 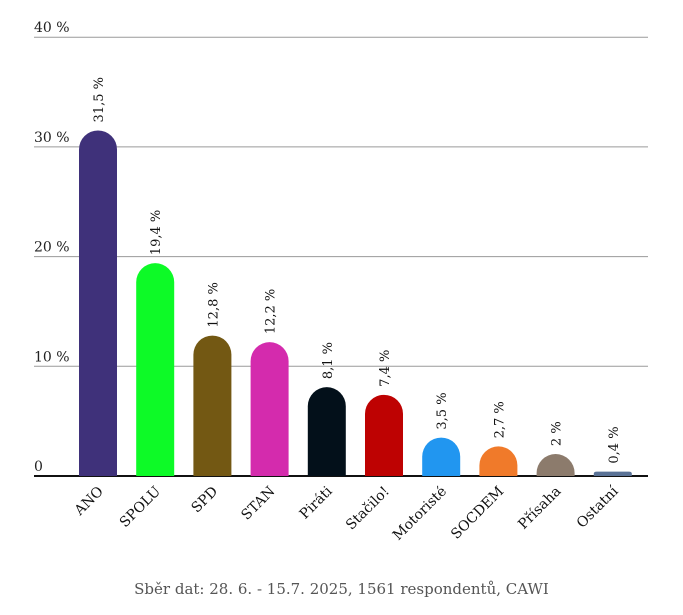 What do you see at coordinates (212, 405) in the screenshot?
I see `bar-spd` at bounding box center [212, 405].